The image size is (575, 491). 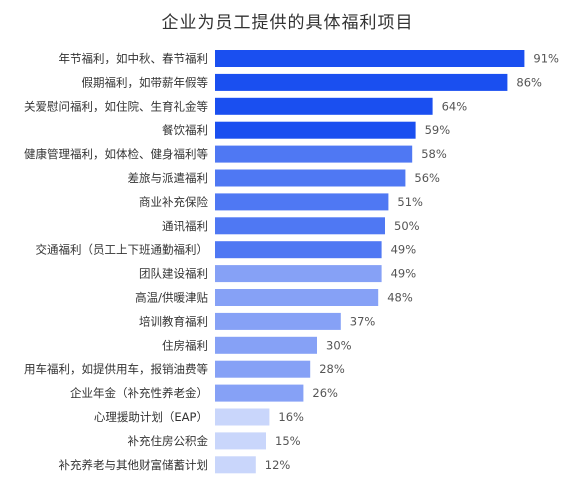 I want to click on category-label-13: 住房福利, so click(x=185, y=345).